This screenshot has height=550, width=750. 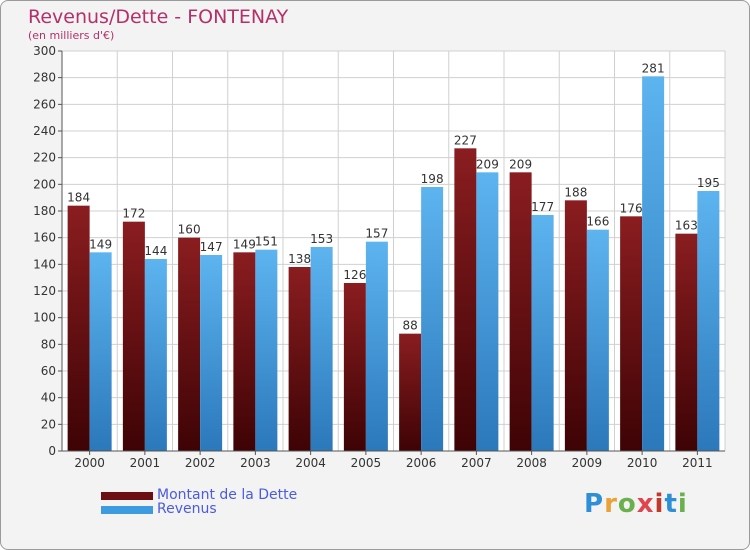 What do you see at coordinates (409, 326) in the screenshot?
I see `data-label-debt: 88` at bounding box center [409, 326].